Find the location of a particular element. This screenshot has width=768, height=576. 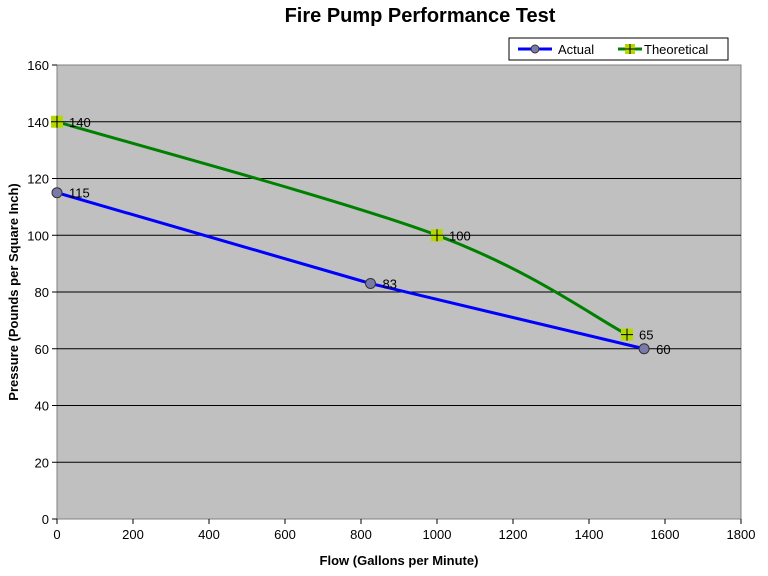

x-tick-label: 400 is located at coordinates (209, 534).